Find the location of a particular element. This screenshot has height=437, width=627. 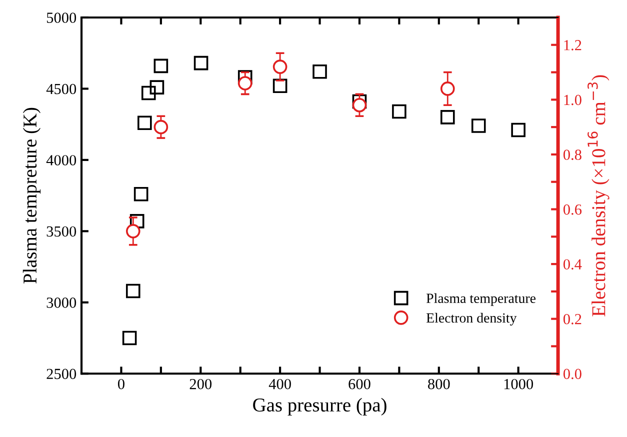

y-axis-title: Plasma tempreture (K) is located at coordinates (31, 196).